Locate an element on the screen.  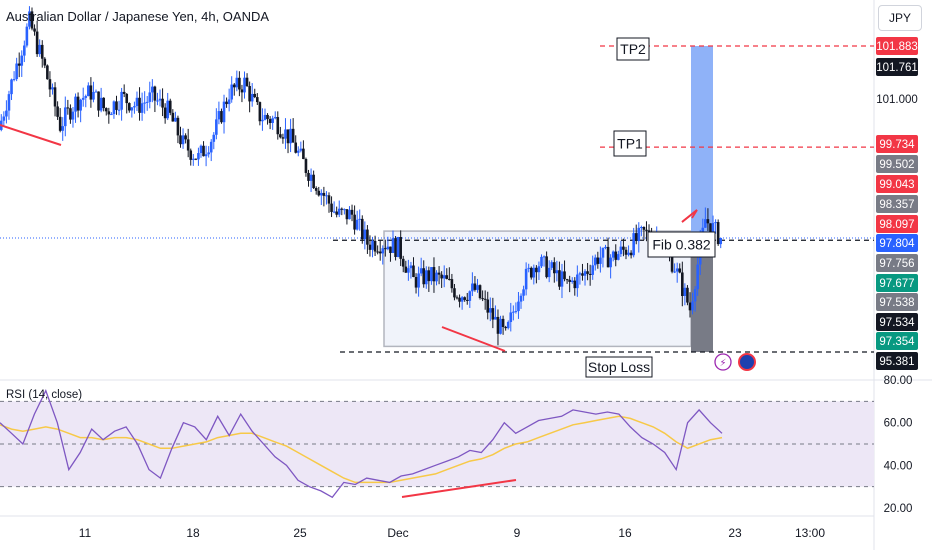
currency-button: JPY is located at coordinates (900, 18).